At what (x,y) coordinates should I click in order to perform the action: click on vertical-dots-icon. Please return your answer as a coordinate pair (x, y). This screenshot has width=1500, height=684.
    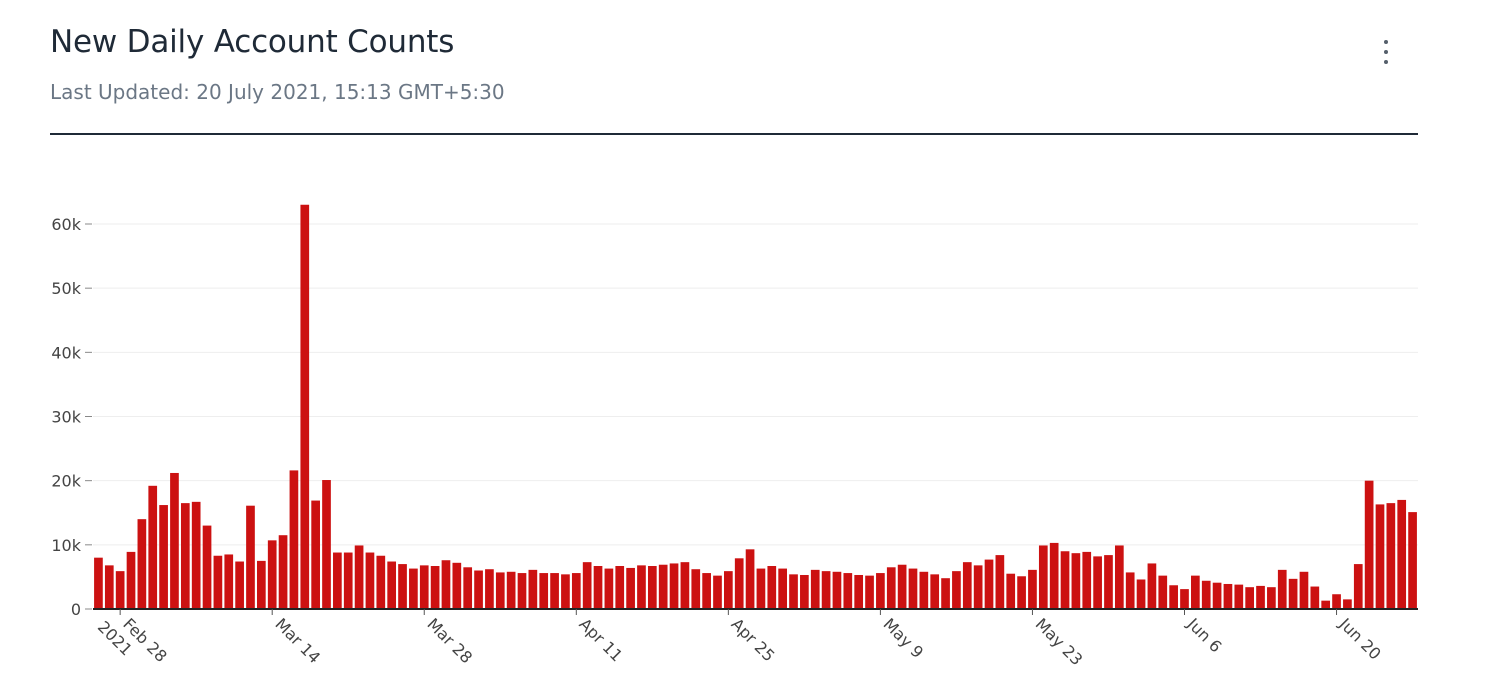
    Looking at the image, I should click on (1386, 52).